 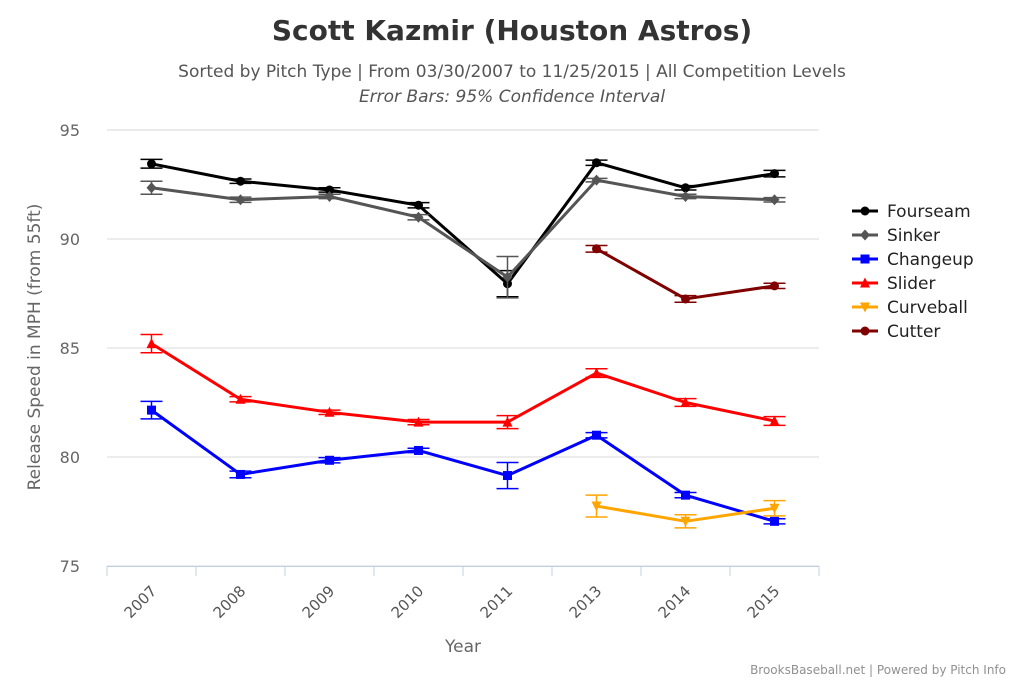 I want to click on x-tick-label: 2014, so click(x=675, y=602).